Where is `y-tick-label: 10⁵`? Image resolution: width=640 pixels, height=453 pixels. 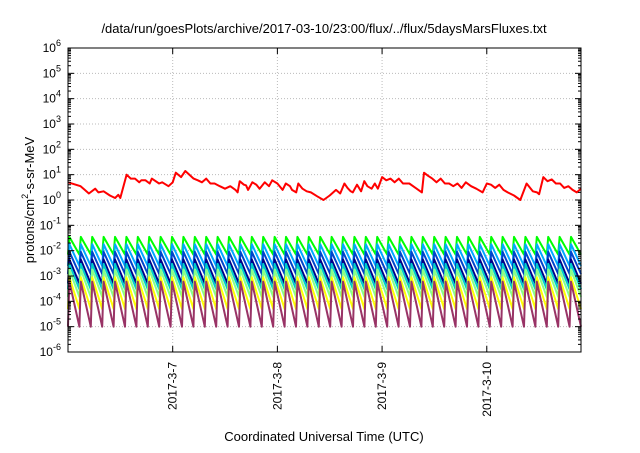 y-tick-label: 10⁵ is located at coordinates (52, 71).